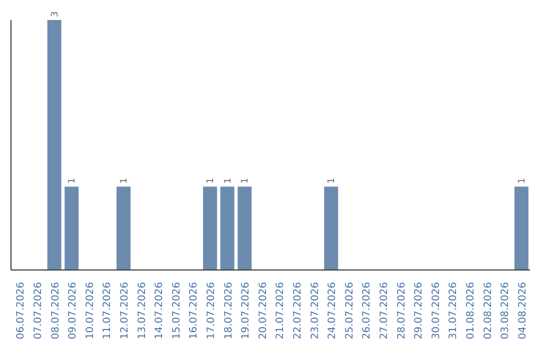 The width and height of the screenshot is (540, 340). What do you see at coordinates (246, 311) in the screenshot?
I see `x-tick-label: 19.07.2026` at bounding box center [246, 311].